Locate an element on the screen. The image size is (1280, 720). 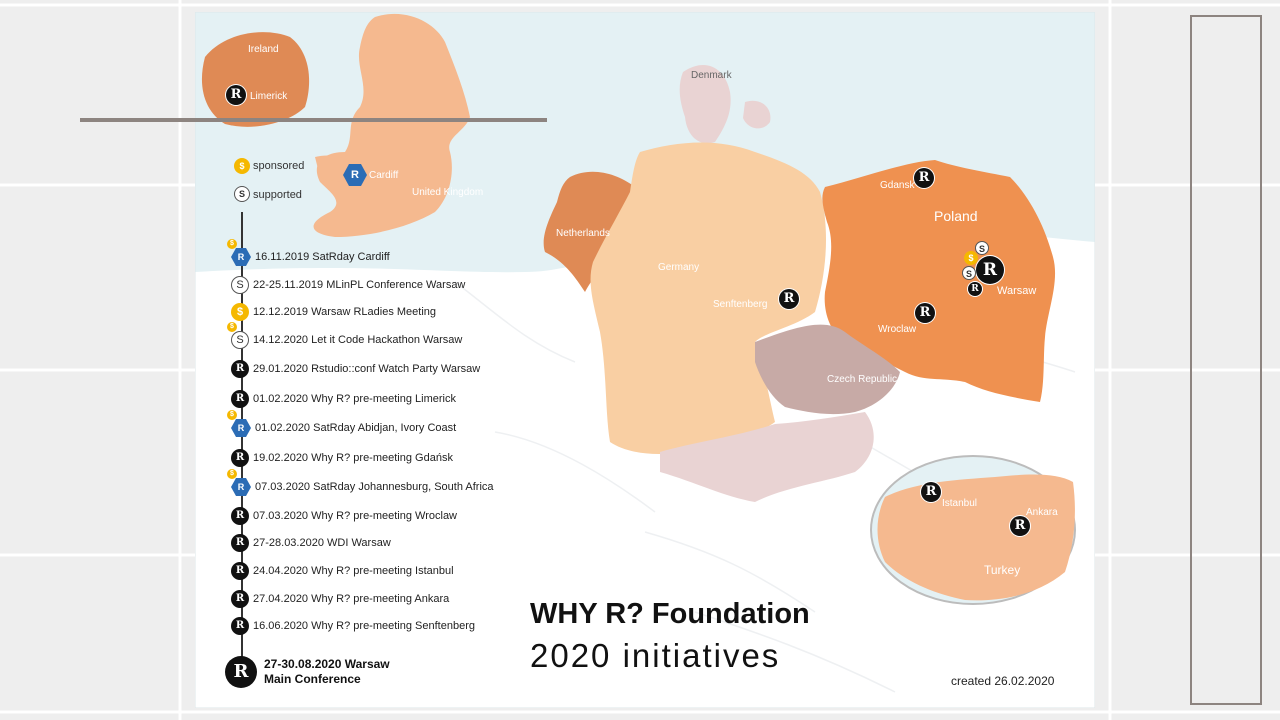
label-istanbul: Istanbul is located at coordinates (960, 503).